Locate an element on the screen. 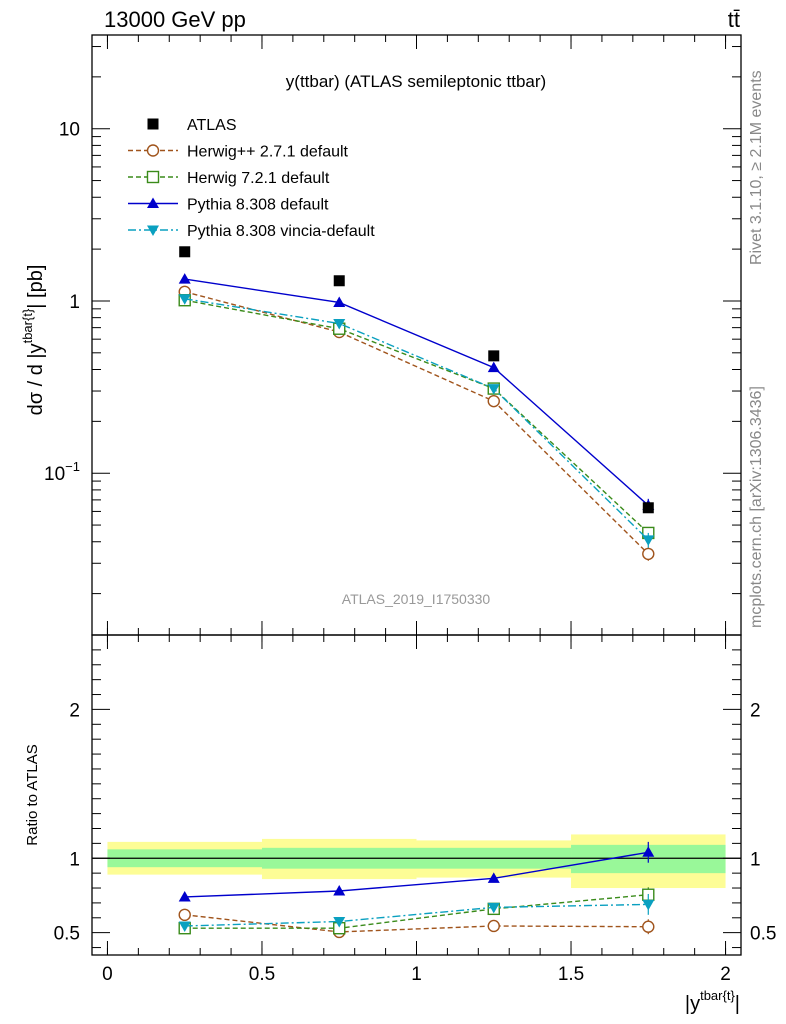 The height and width of the screenshot is (1024, 786). y-axis-label: dσ / d |ytbar{t}| [pb] is located at coordinates (33, 340).